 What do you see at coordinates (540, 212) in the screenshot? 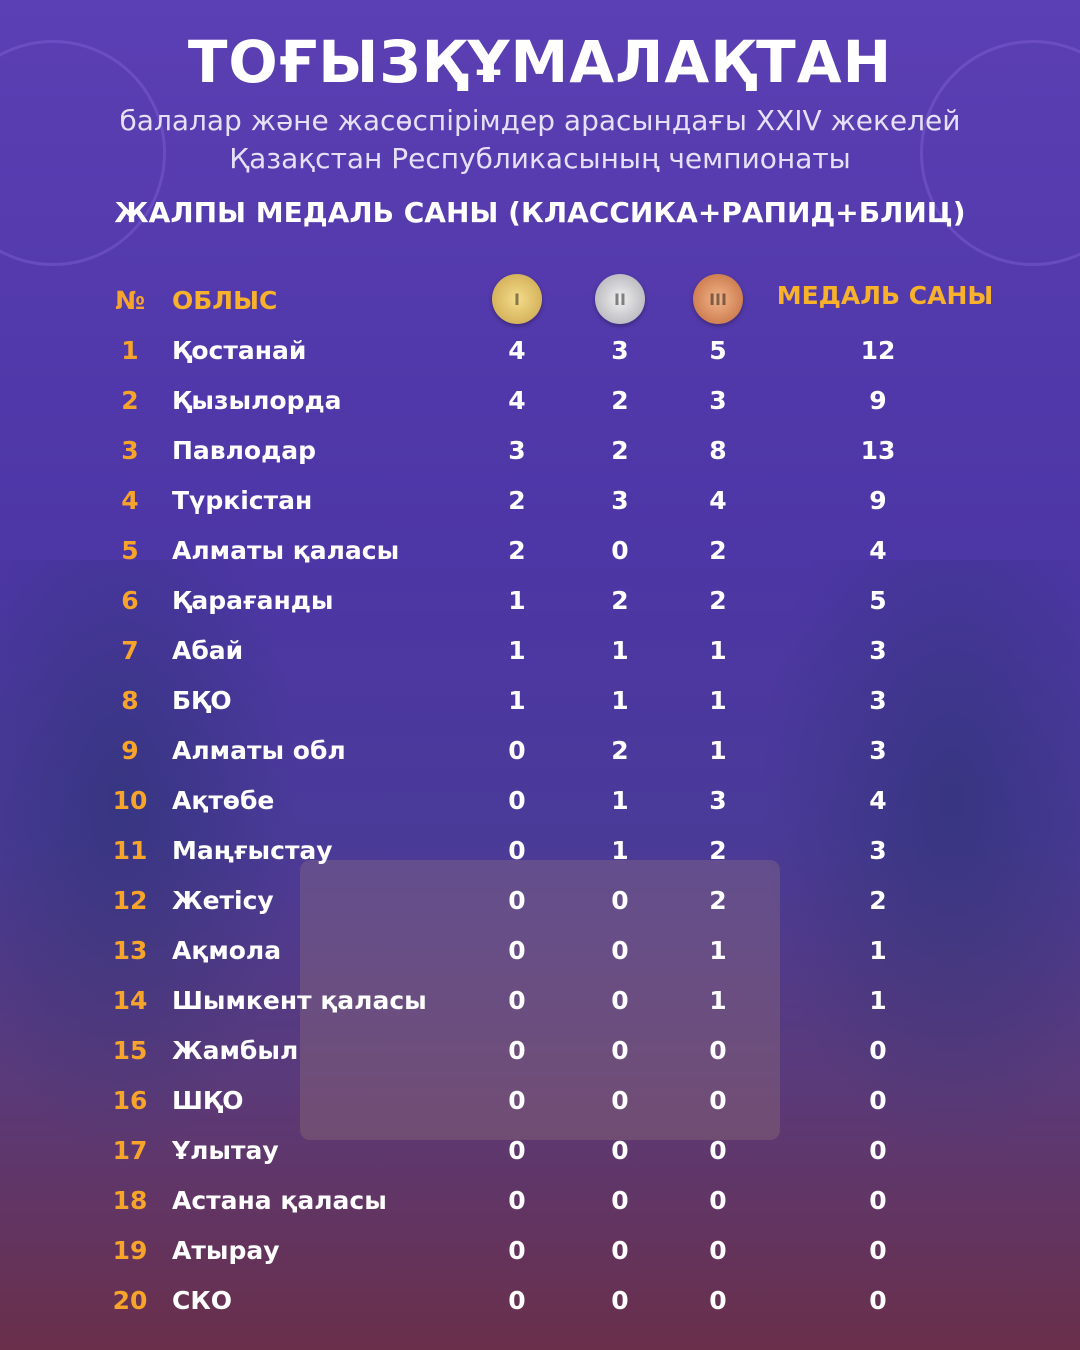
I see `heading: ЖАЛПЫ МЕДАЛЬ САНЫ (КЛАССИКА+РАПИД+БЛИЦ)` at bounding box center [540, 212].